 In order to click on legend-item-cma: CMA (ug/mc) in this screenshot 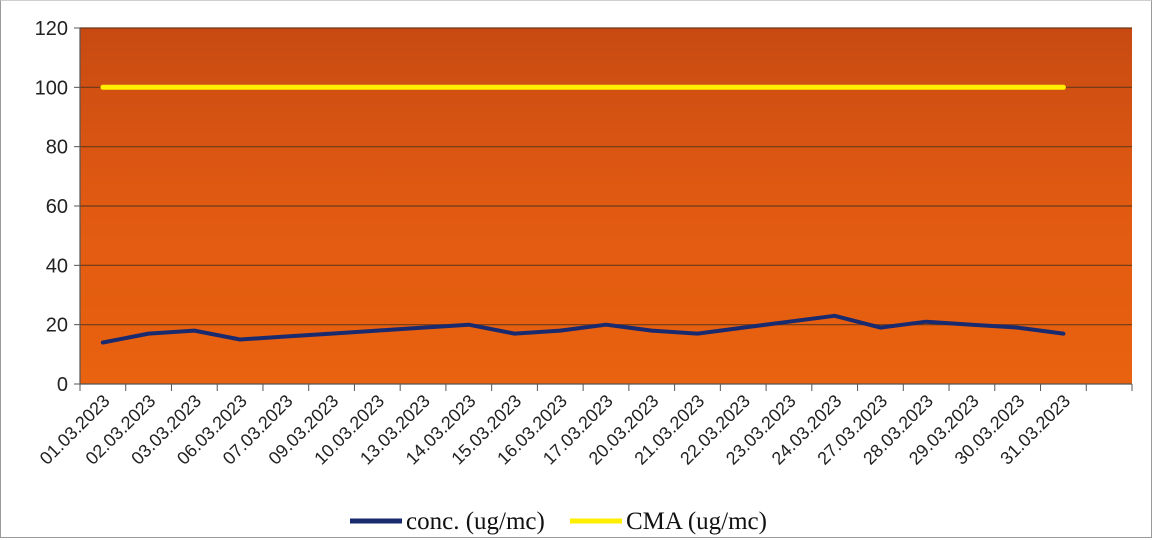, I will do `click(696, 521)`.